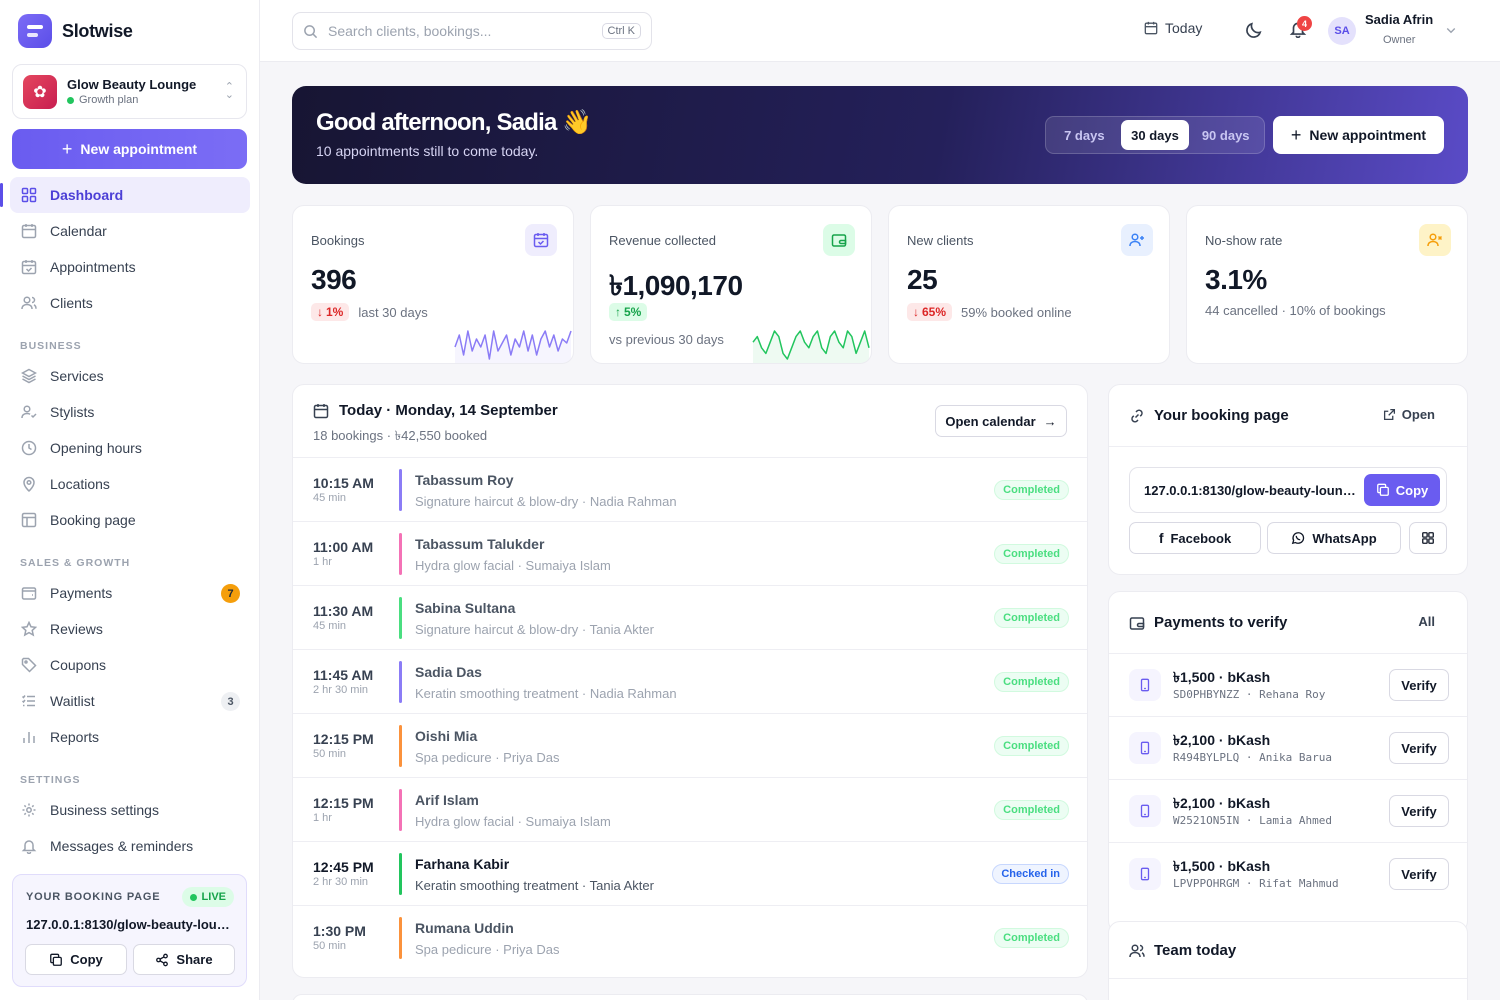  What do you see at coordinates (130, 484) in the screenshot?
I see `sidebar-item-locations: Locations` at bounding box center [130, 484].